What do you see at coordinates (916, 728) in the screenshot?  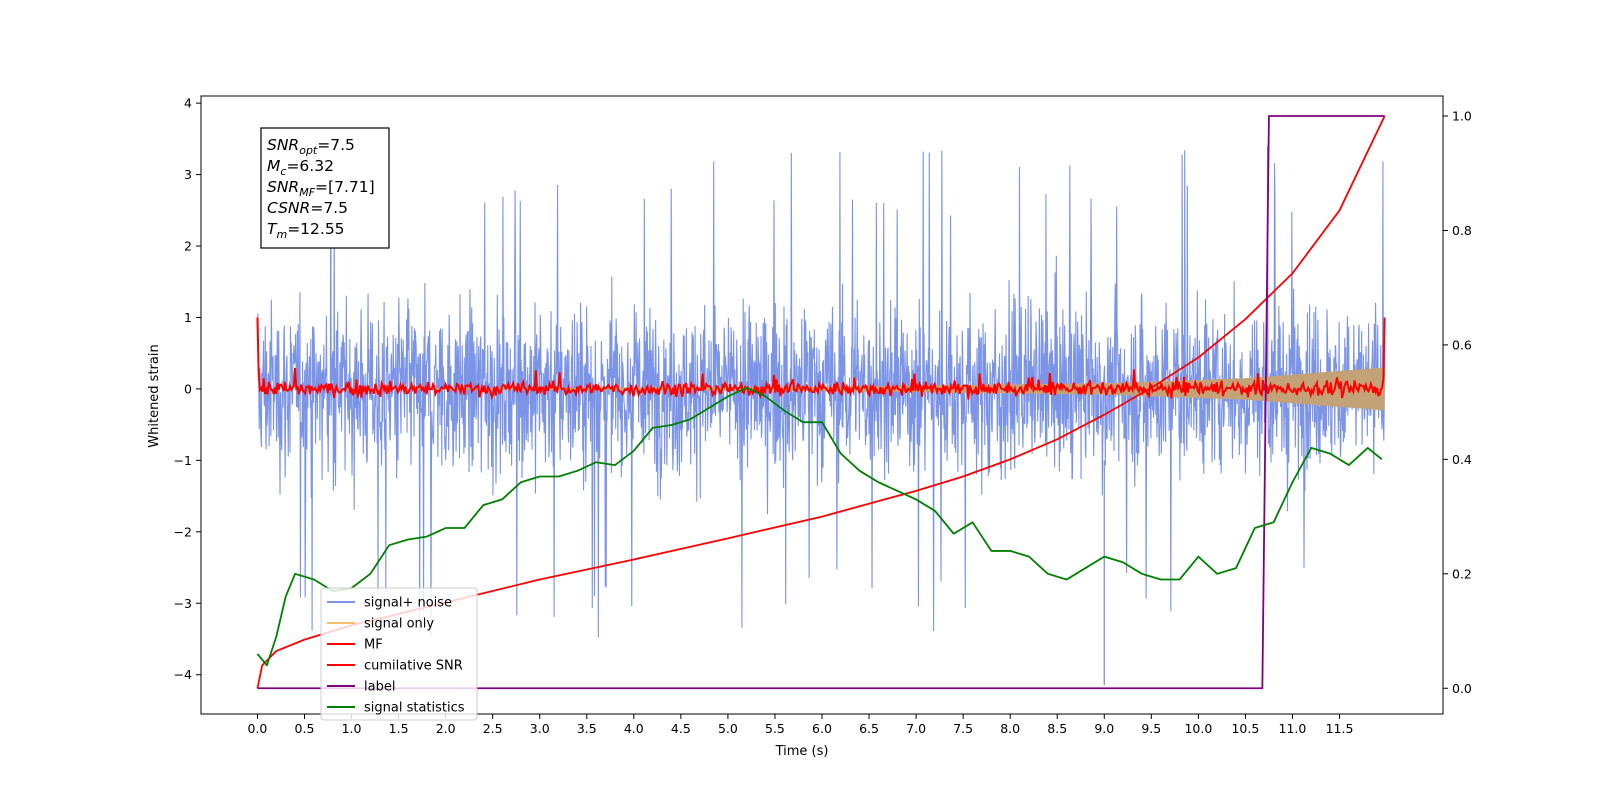 I see `x-tick-label: 7.0` at bounding box center [916, 728].